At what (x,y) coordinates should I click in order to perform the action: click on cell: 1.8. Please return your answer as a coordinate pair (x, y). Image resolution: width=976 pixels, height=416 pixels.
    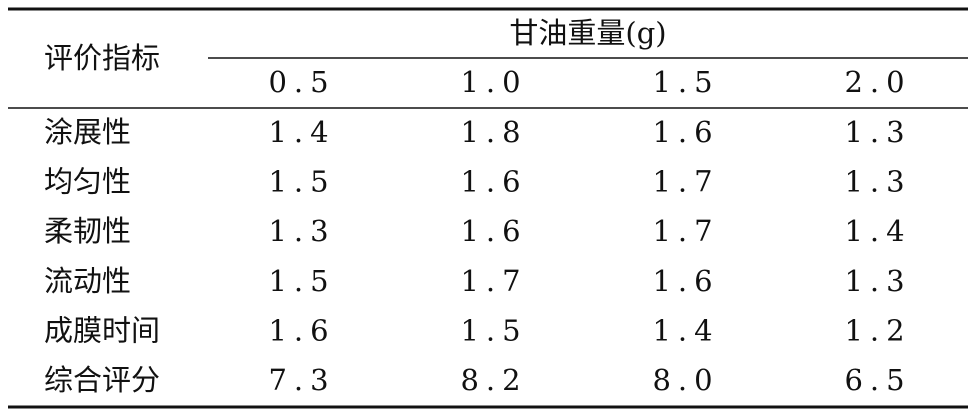
    Looking at the image, I should click on (493, 132).